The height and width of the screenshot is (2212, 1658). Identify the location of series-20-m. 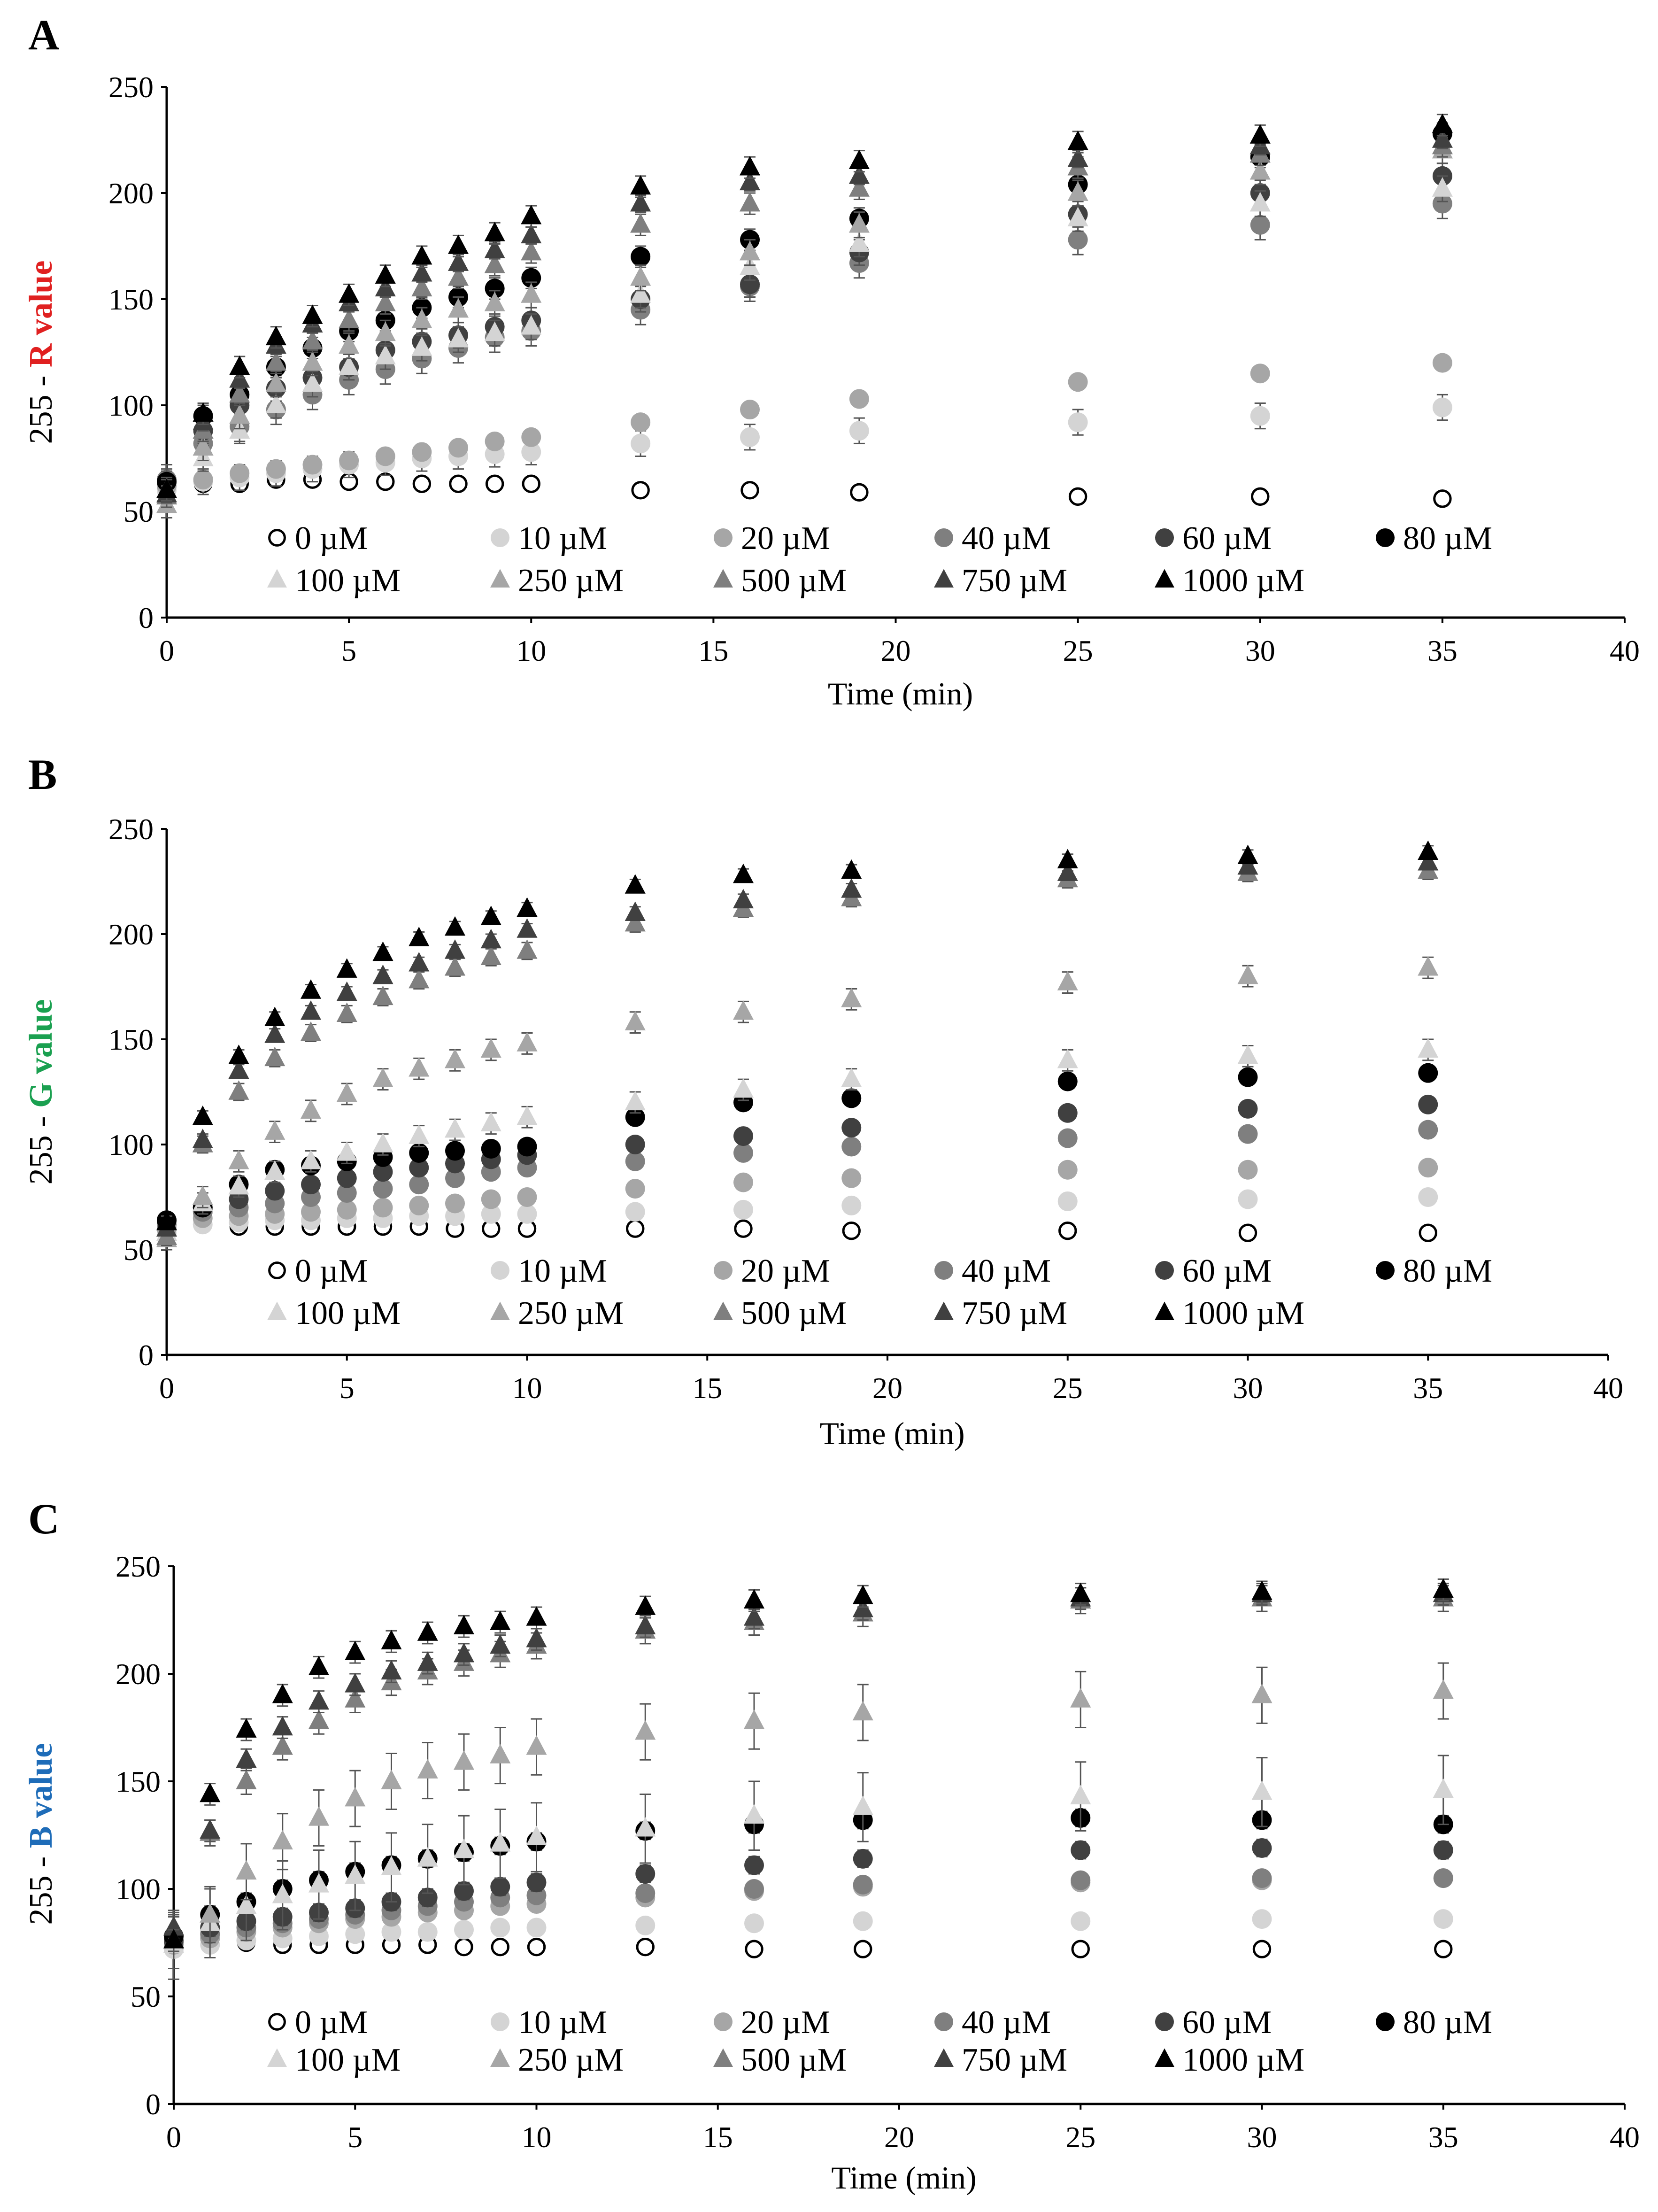
(805, 425).